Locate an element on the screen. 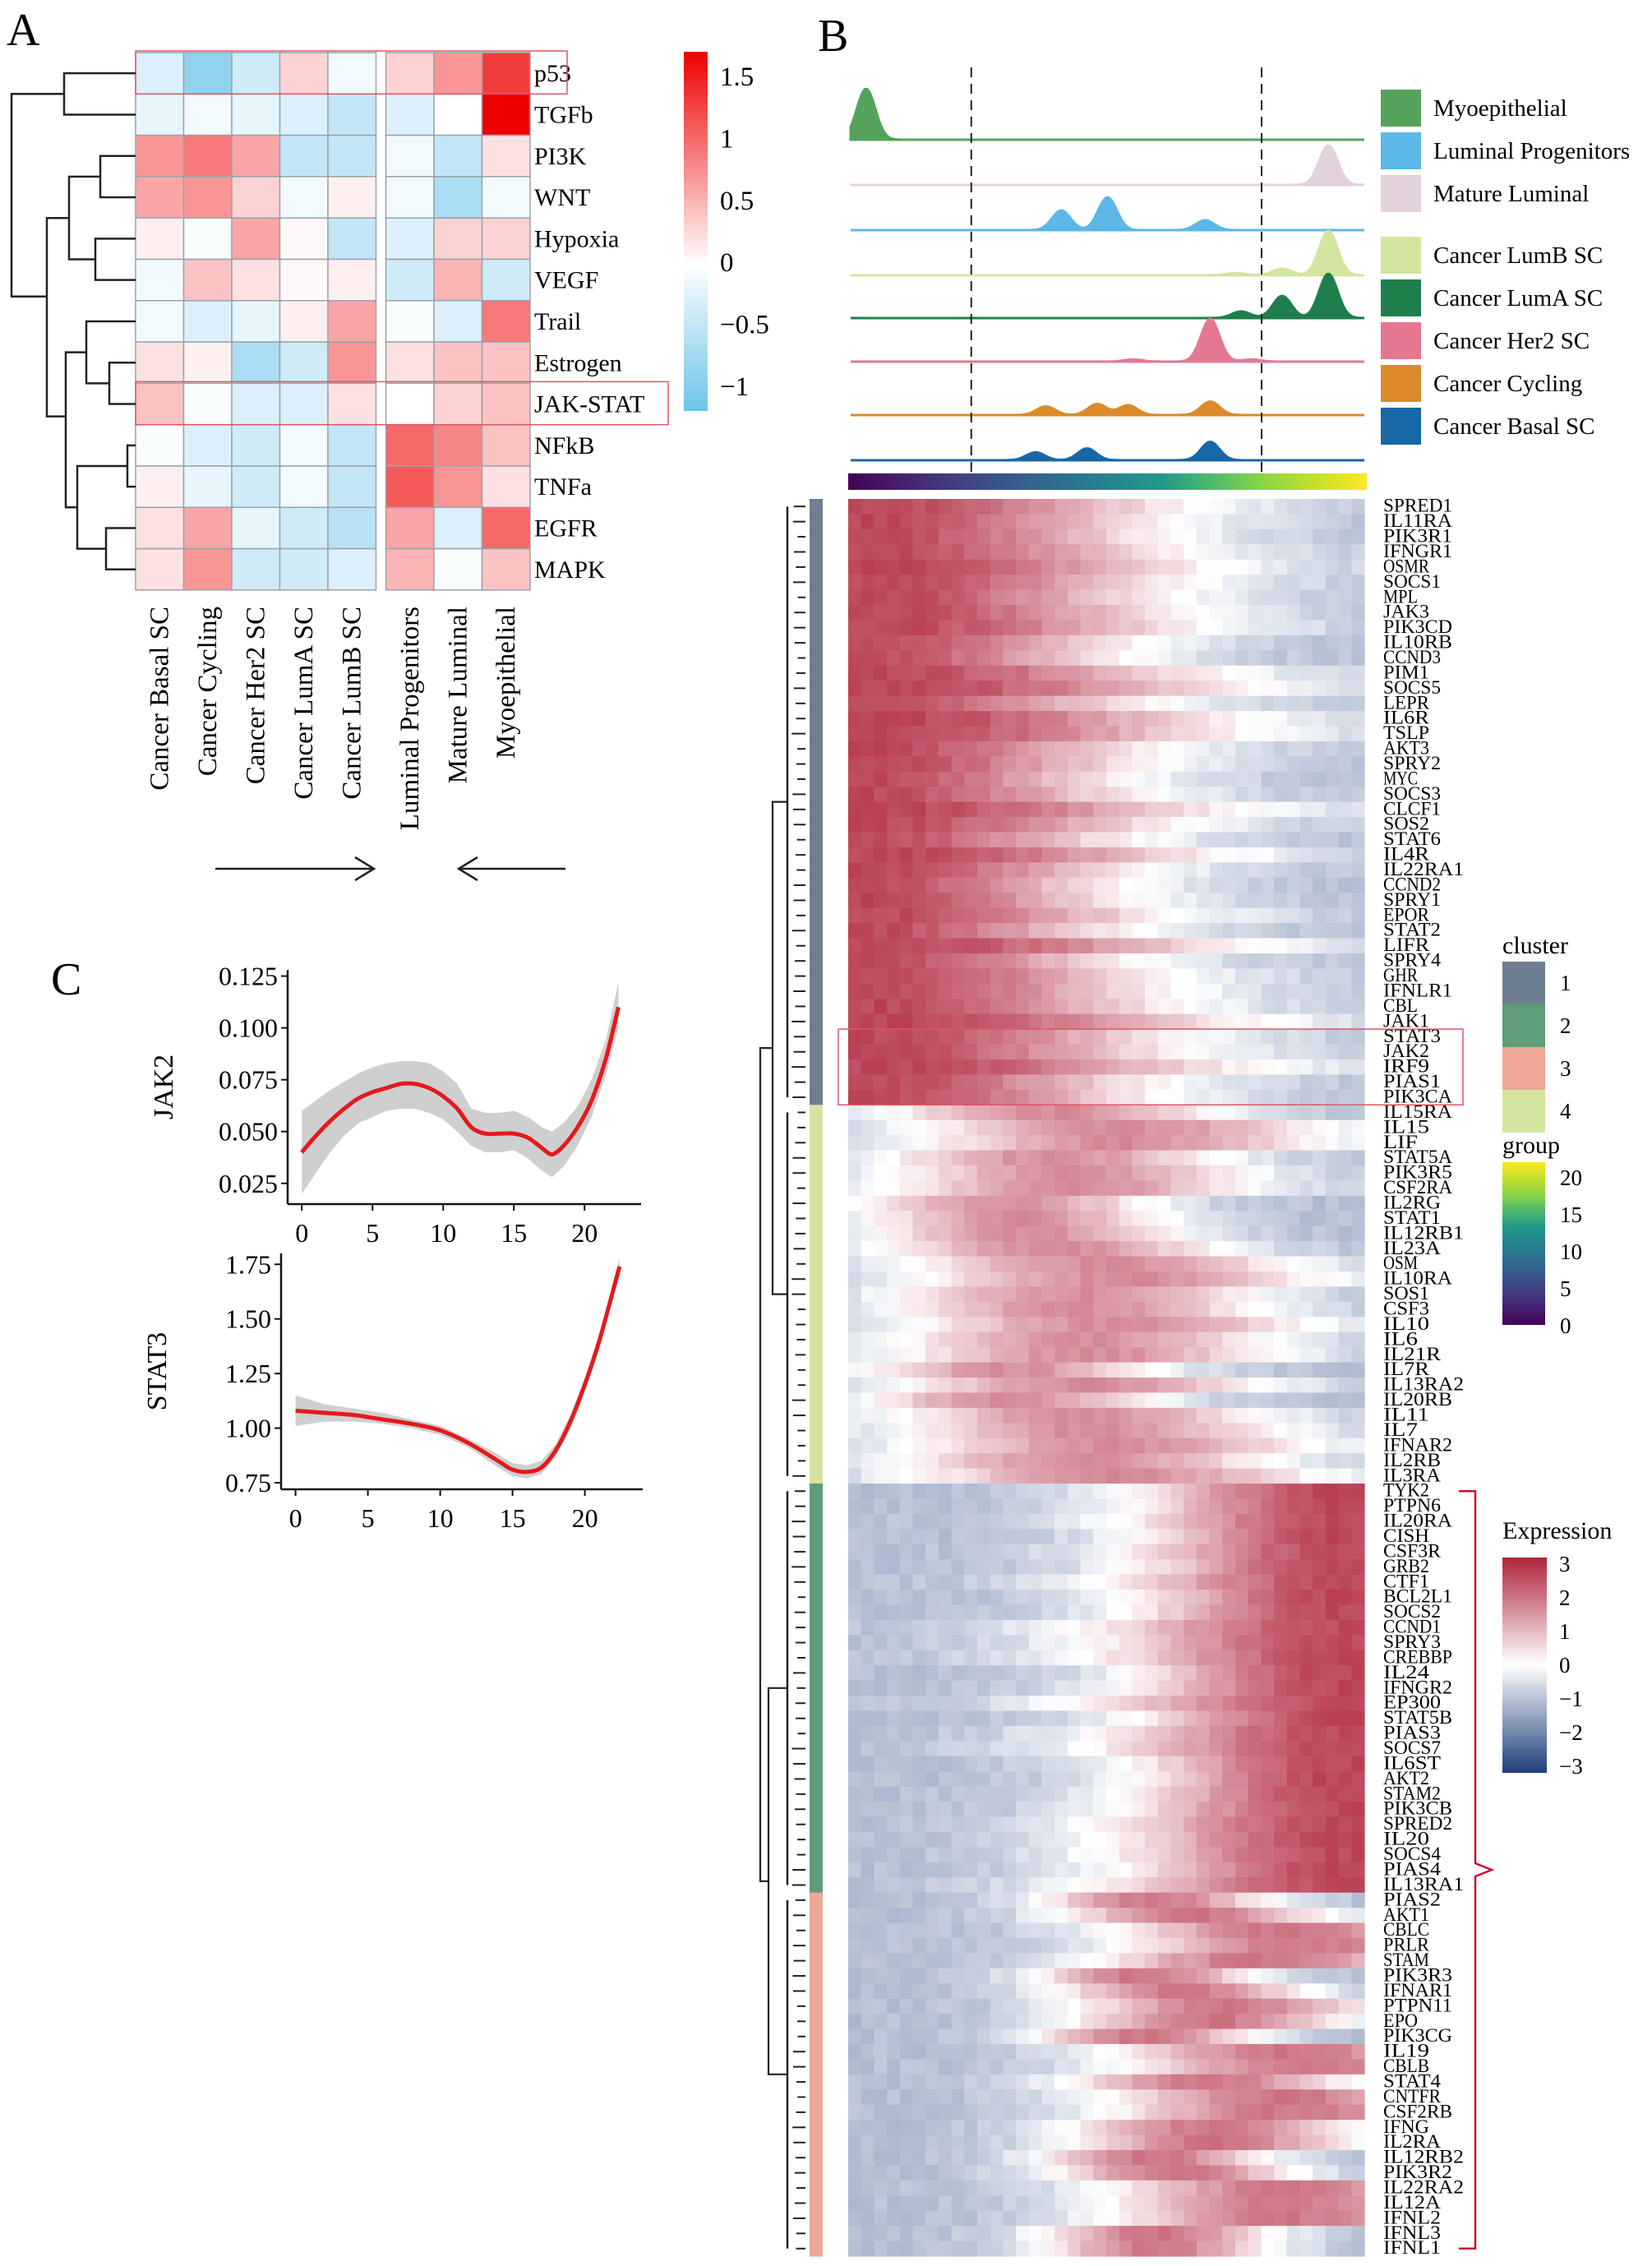 The image size is (1652, 2266). density-ridge is located at coordinates (1106, 114).